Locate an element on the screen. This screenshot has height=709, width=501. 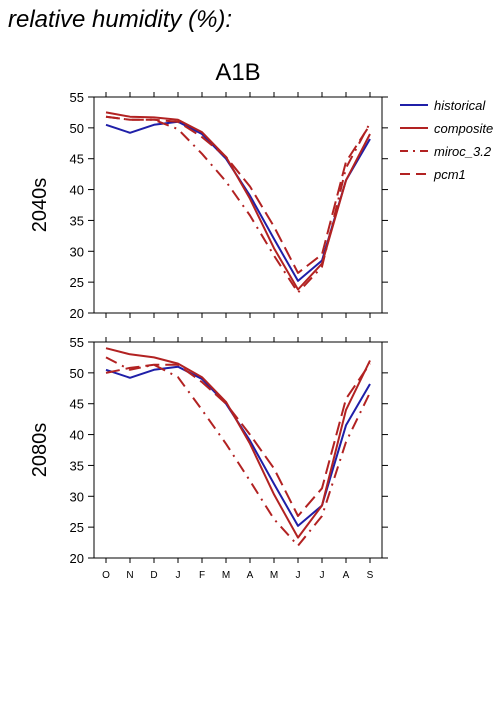
y-axis-label: 2080s is located at coordinates (40, 450).